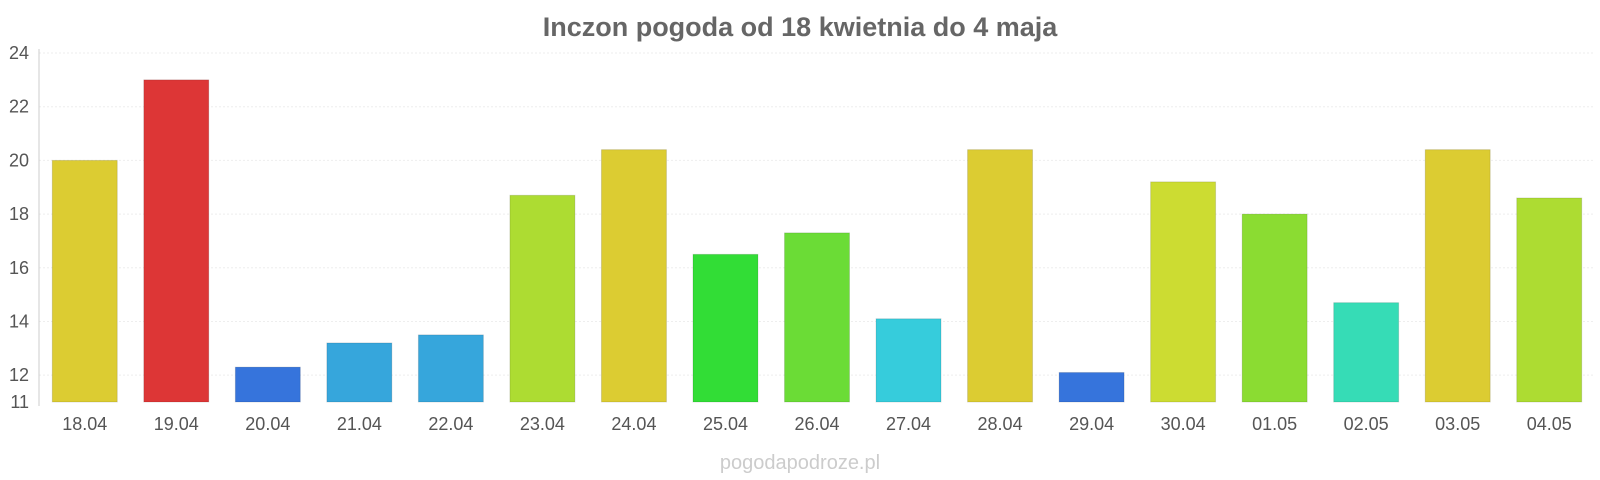  I want to click on x-tick-label: 01.05, so click(1274, 424).